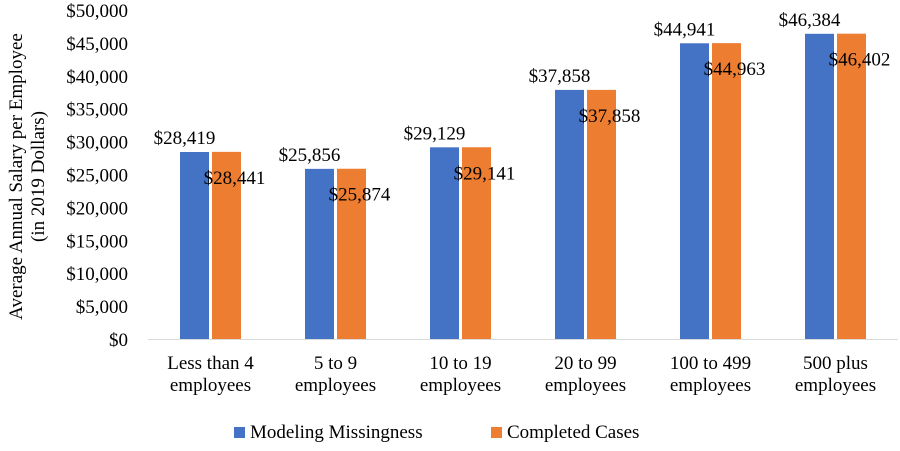  I want to click on y-tick-label: $15,000, so click(97, 241).